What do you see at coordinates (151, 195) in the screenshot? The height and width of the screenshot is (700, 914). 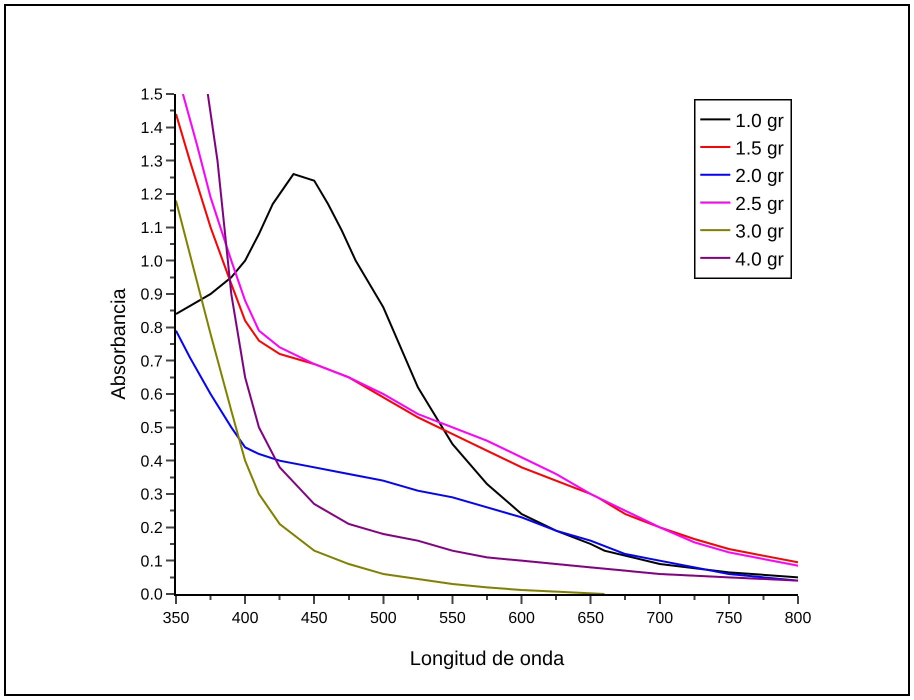 I see `y-tick-label: 1.2` at bounding box center [151, 195].